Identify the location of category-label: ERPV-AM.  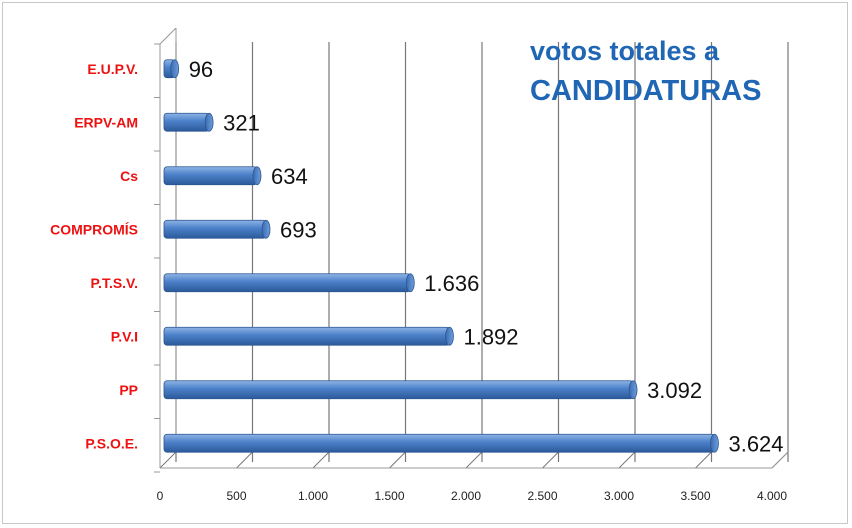
(106, 122).